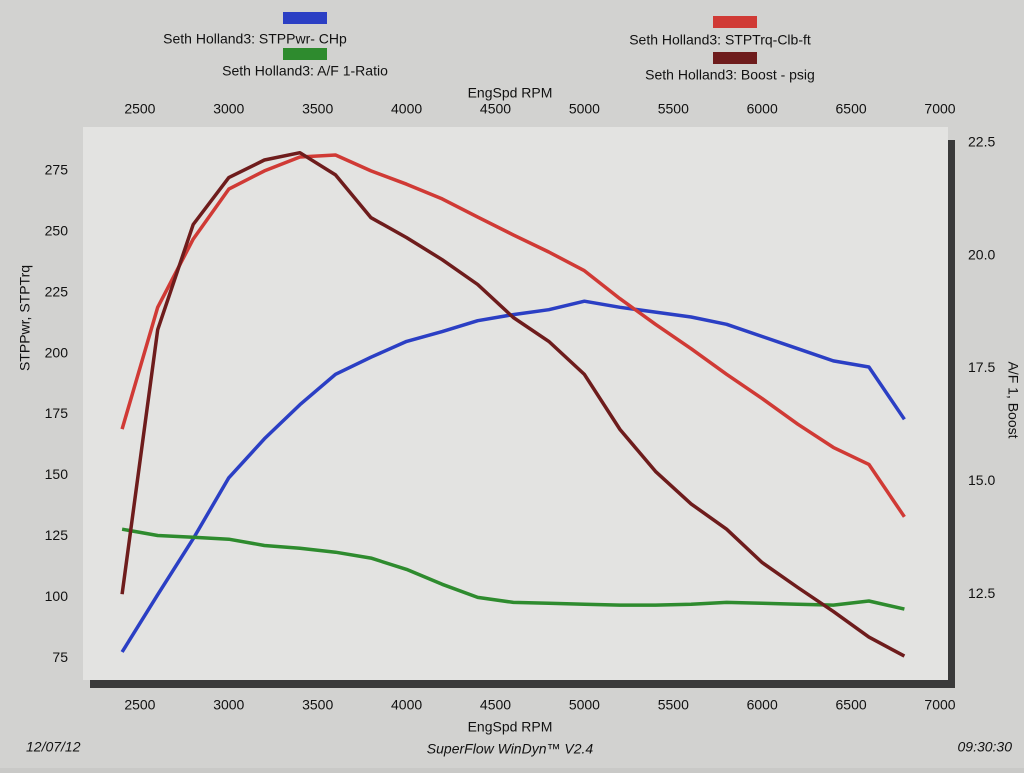 The height and width of the screenshot is (773, 1024). What do you see at coordinates (985, 747) in the screenshot?
I see `time: 09:30:30` at bounding box center [985, 747].